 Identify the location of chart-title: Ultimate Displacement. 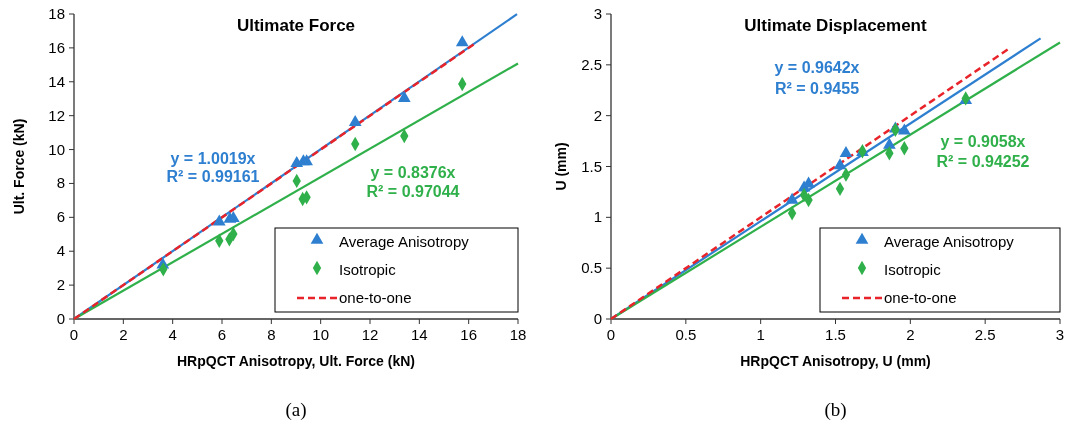
(835, 25).